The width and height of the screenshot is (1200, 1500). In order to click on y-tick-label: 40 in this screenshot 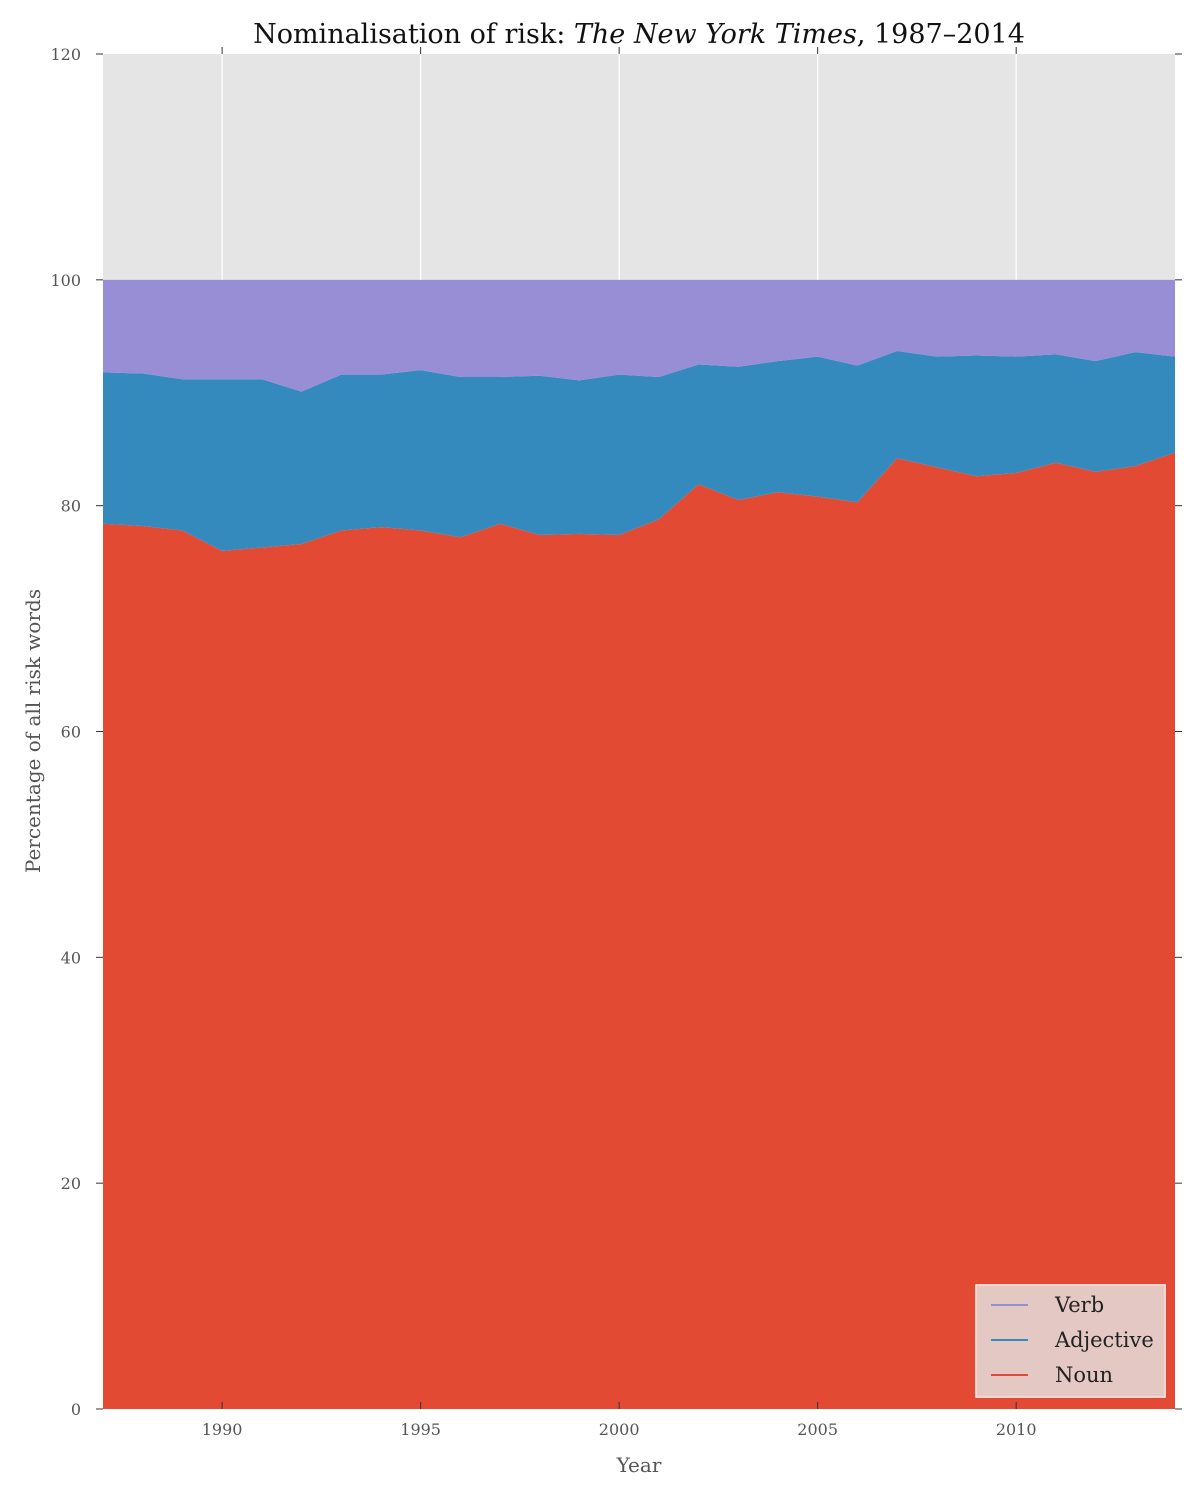, I will do `click(71, 957)`.